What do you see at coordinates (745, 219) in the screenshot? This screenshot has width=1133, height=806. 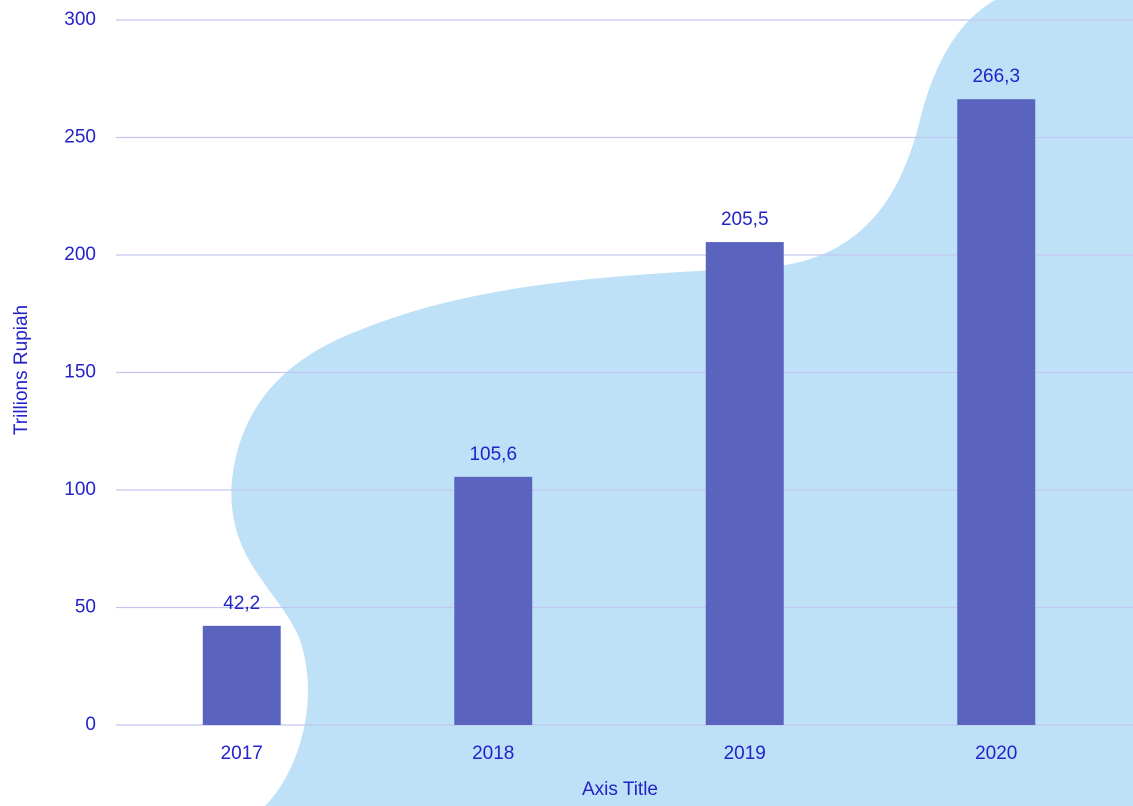 I see `data-label: 205,5` at bounding box center [745, 219].